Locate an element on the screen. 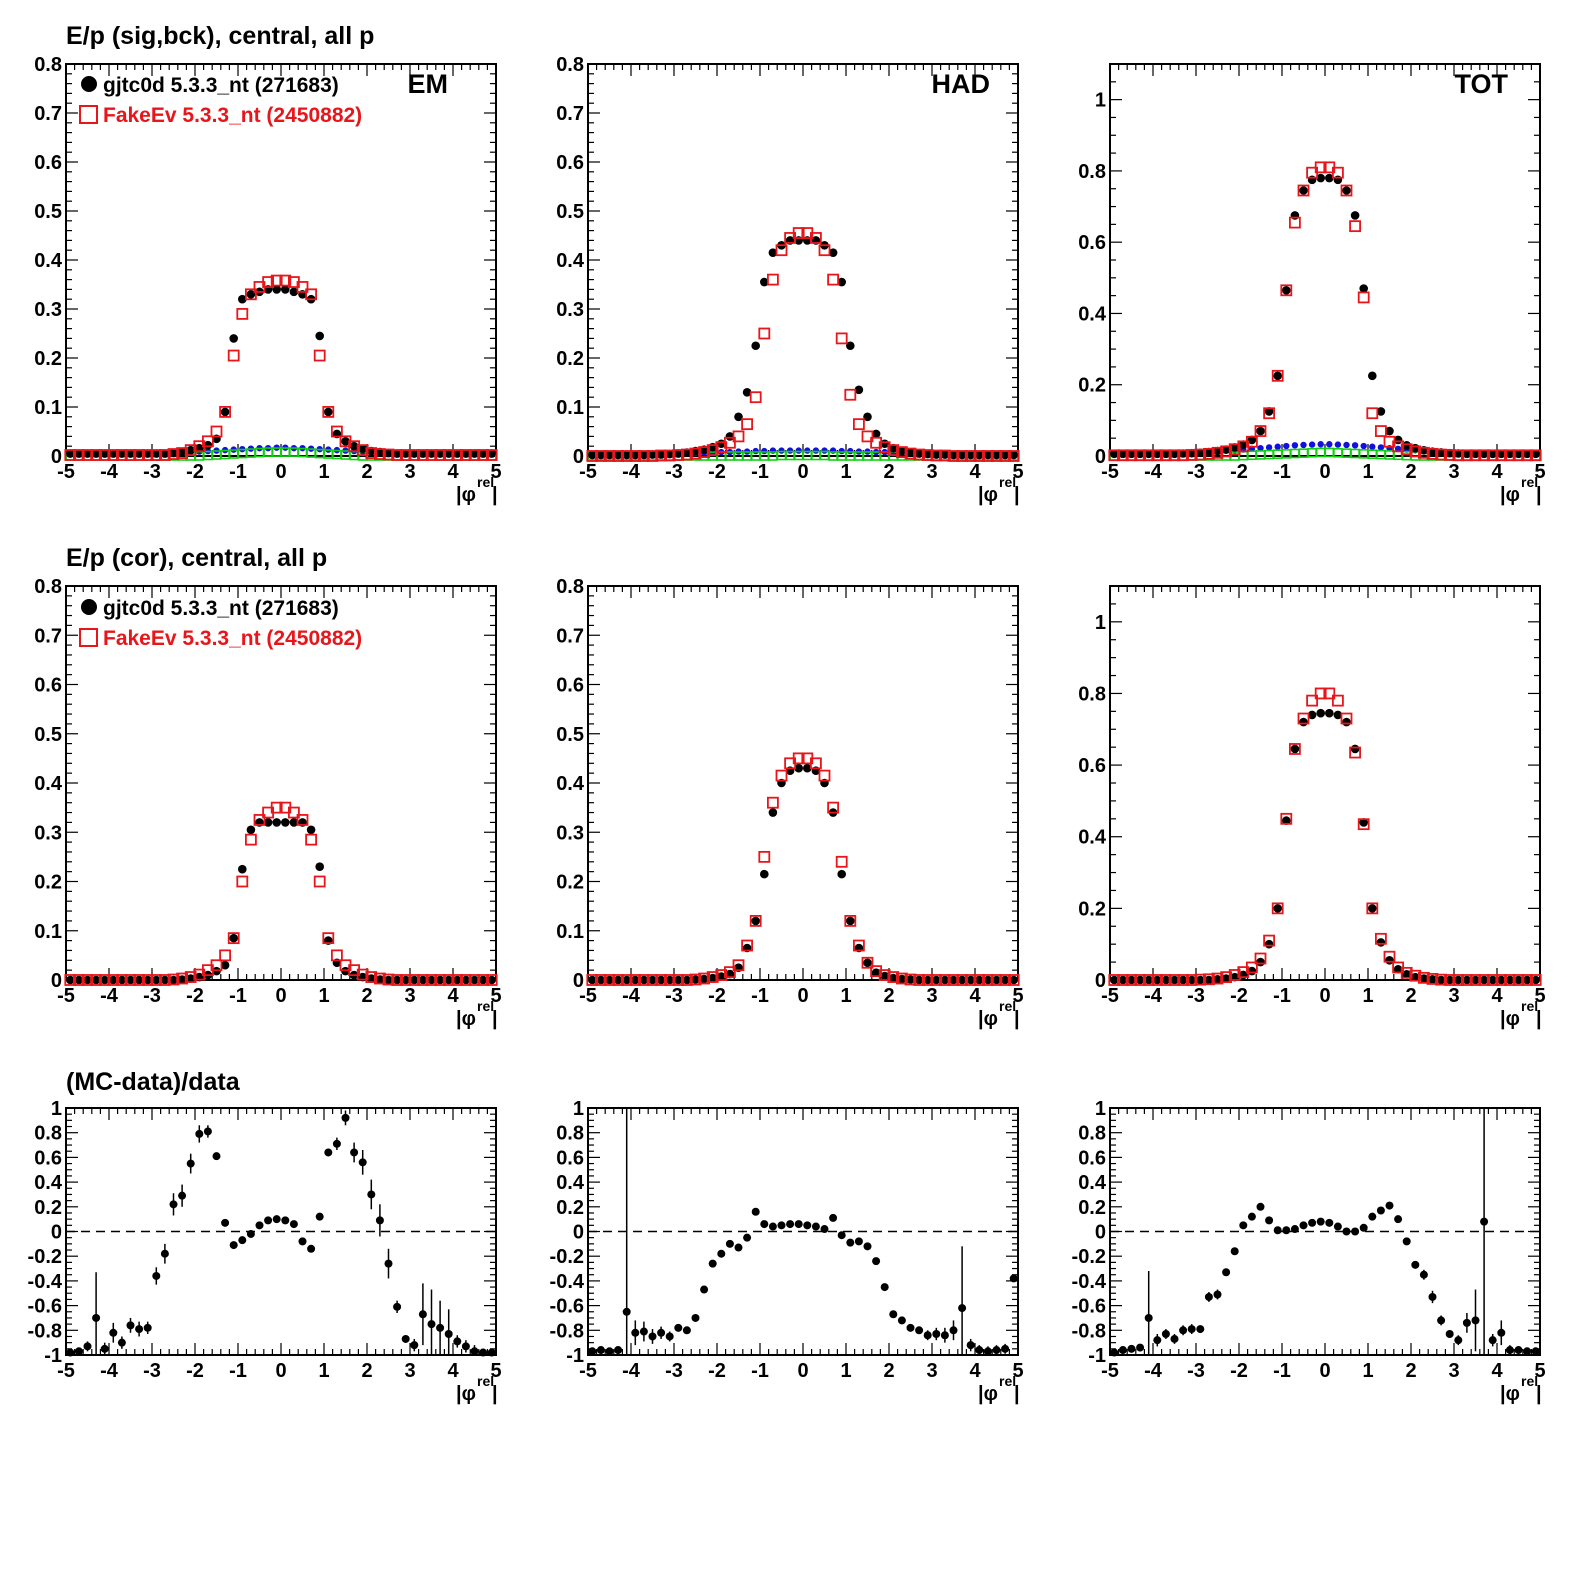  row-title-sig-bck: E/p (sig,bck), central, all p is located at coordinates (220, 36).